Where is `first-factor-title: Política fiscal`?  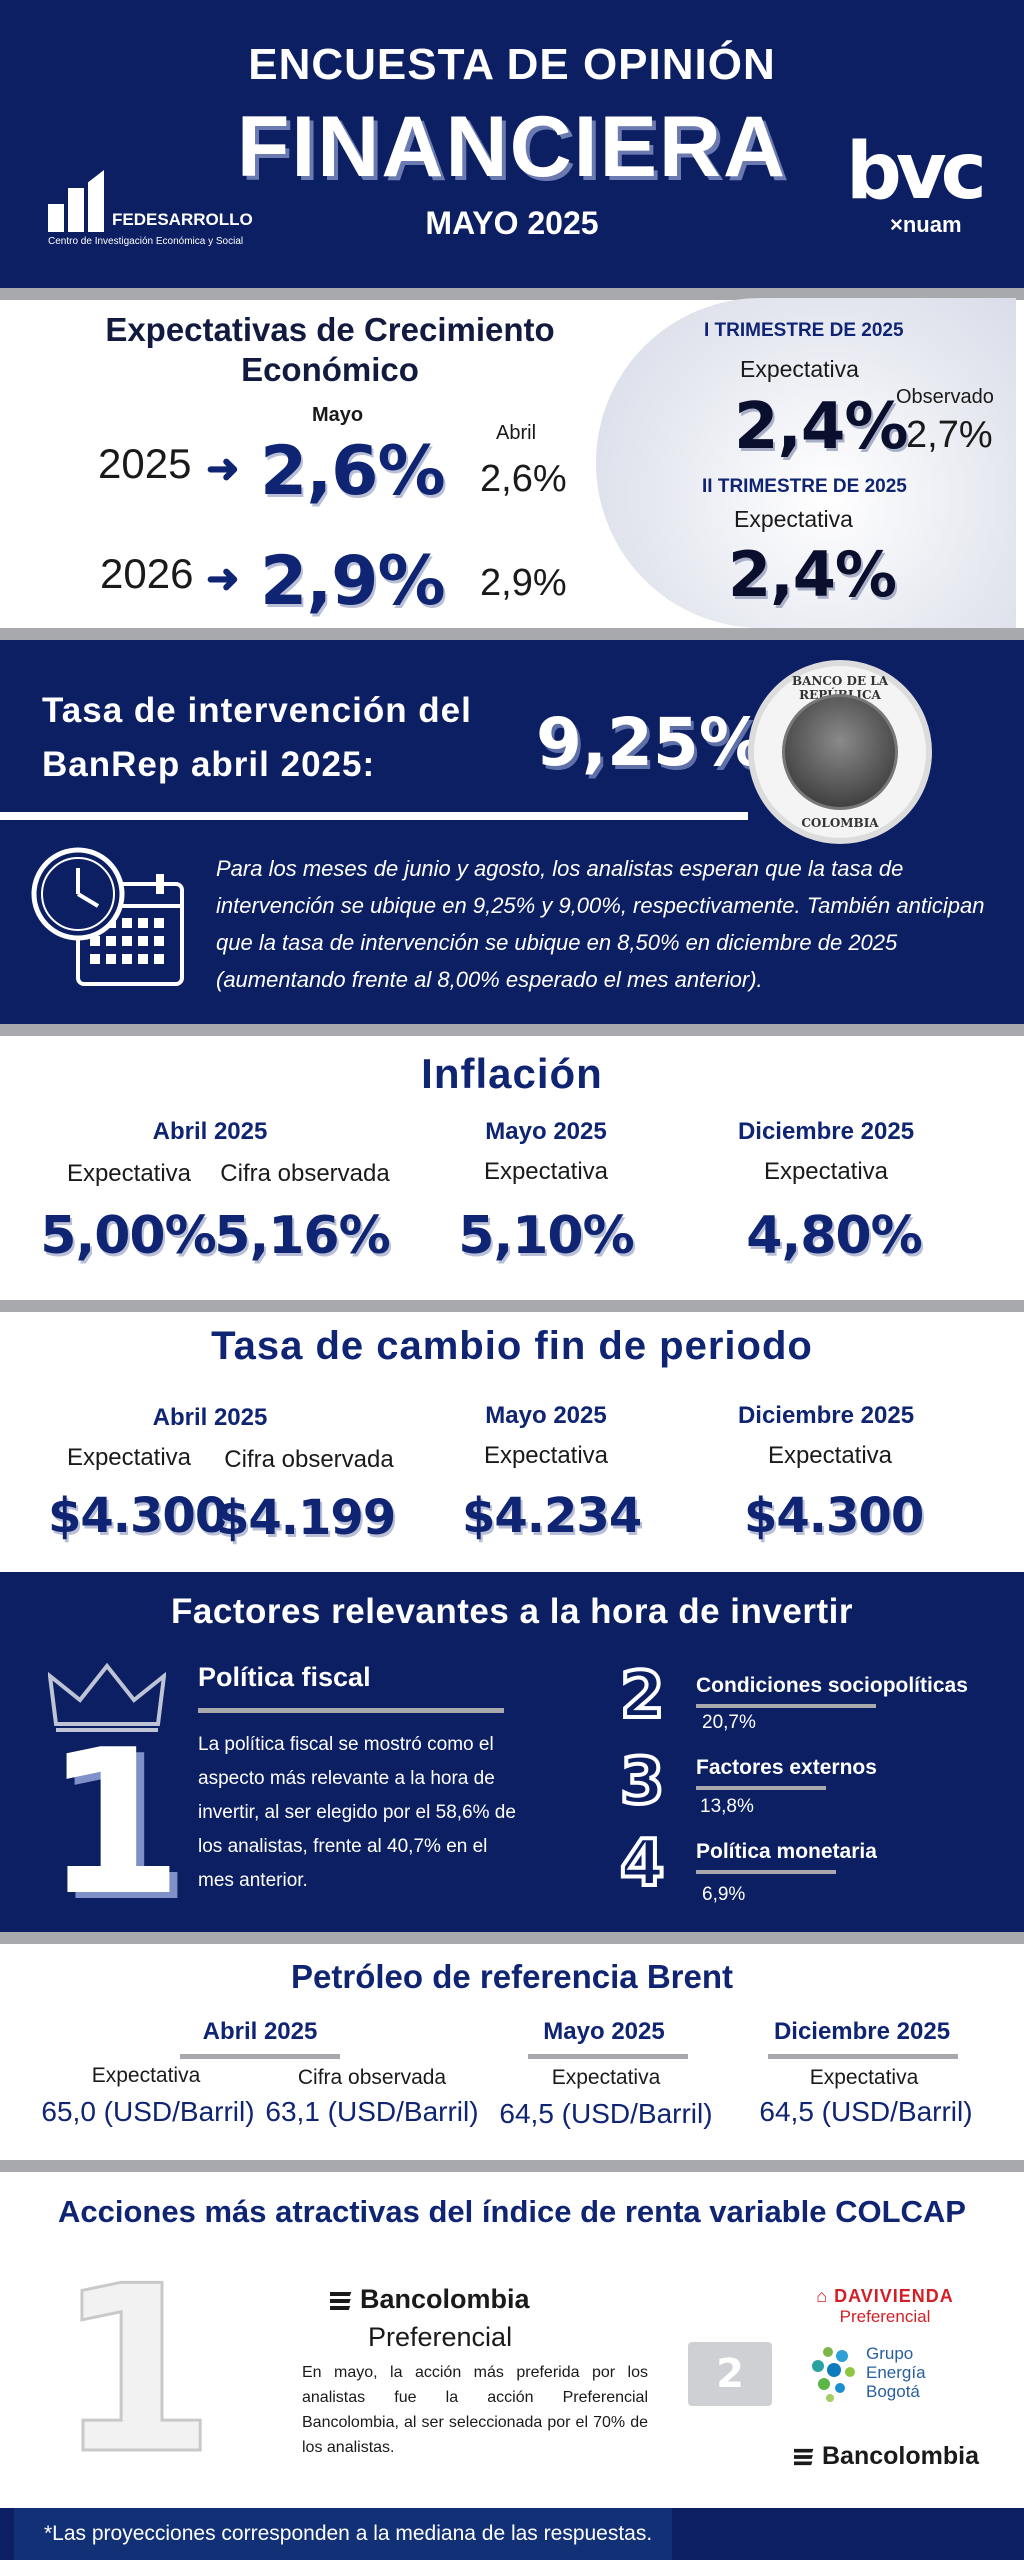
first-factor-title: Política fiscal is located at coordinates (284, 1677).